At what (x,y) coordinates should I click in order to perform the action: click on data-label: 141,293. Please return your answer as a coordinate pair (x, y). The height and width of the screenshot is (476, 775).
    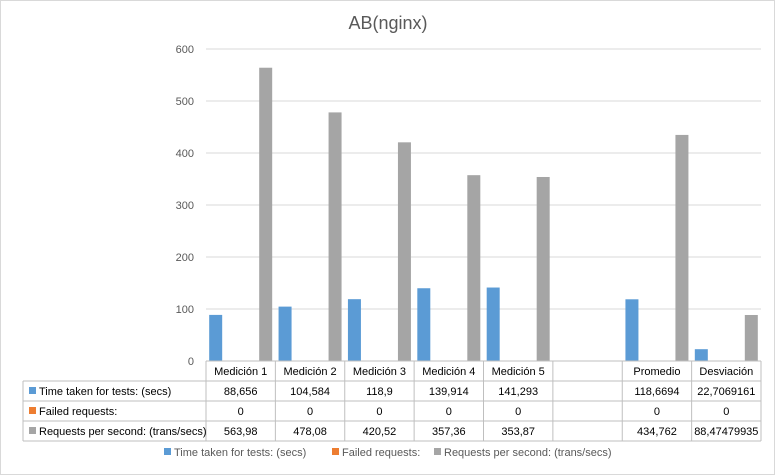
    Looking at the image, I should click on (518, 392).